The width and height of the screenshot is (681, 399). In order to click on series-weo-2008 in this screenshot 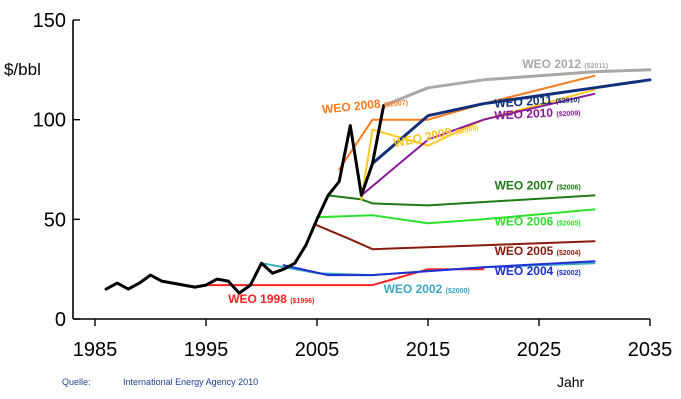, I will do `click(467, 122)`.